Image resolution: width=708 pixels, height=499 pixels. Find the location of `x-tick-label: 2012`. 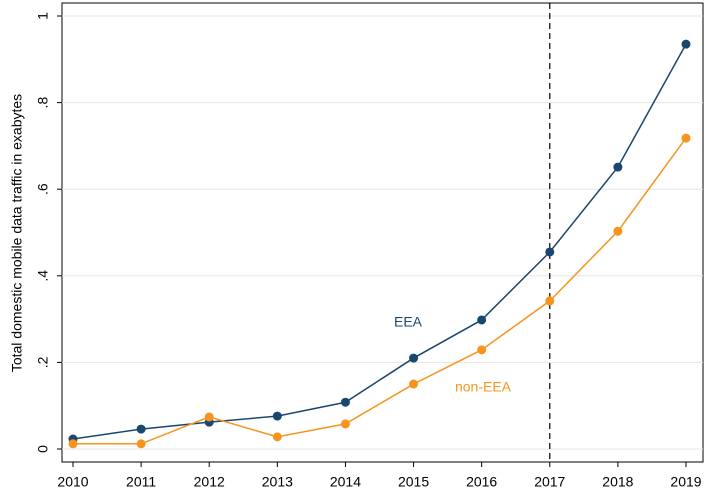

x-tick-label: 2012 is located at coordinates (209, 482).